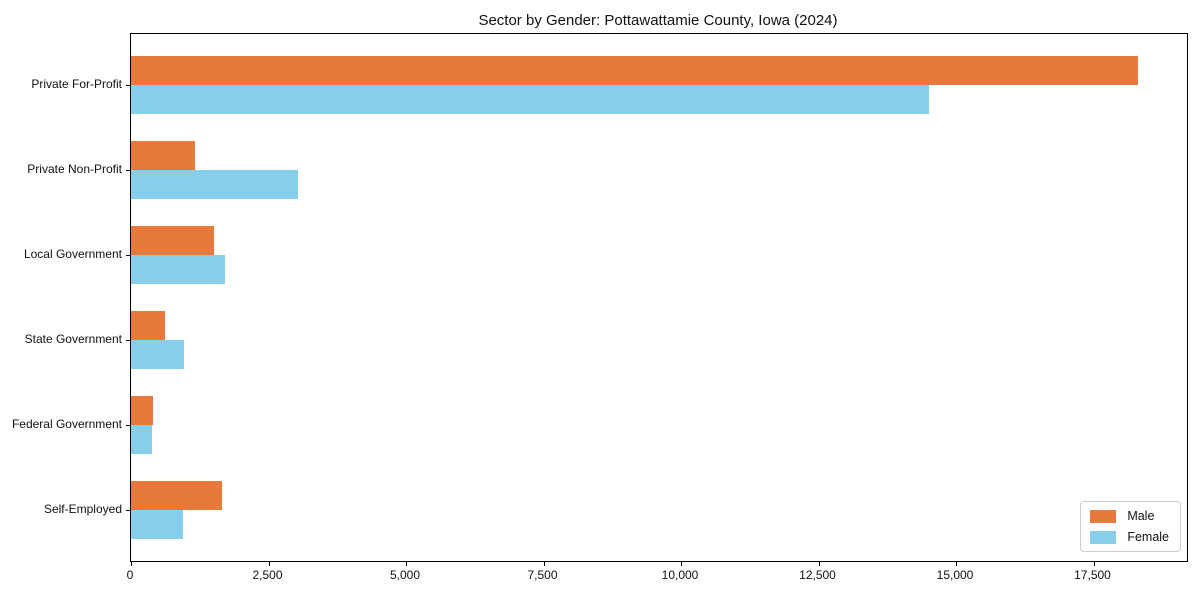  I want to click on legend-label-female: Female, so click(1148, 537).